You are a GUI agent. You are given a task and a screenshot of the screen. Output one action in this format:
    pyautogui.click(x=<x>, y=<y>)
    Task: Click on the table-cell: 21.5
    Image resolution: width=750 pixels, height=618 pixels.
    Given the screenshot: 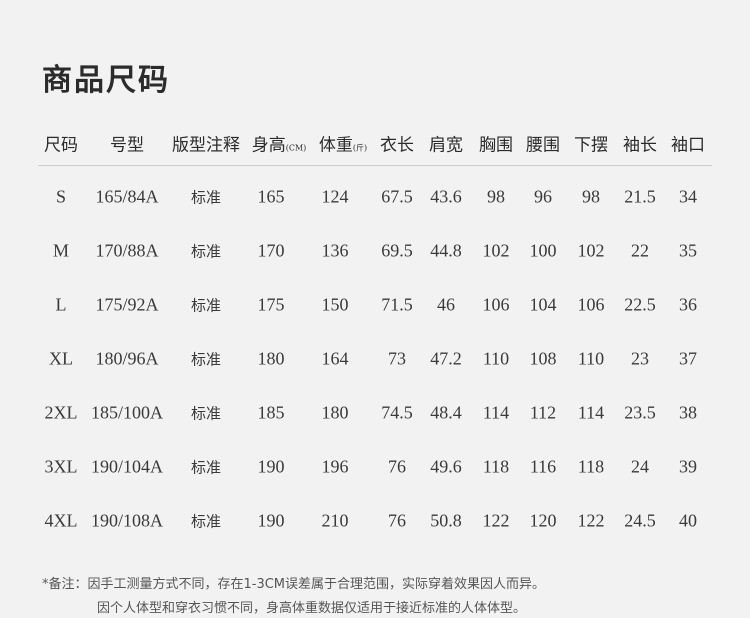 What is the action you would take?
    pyautogui.click(x=640, y=196)
    